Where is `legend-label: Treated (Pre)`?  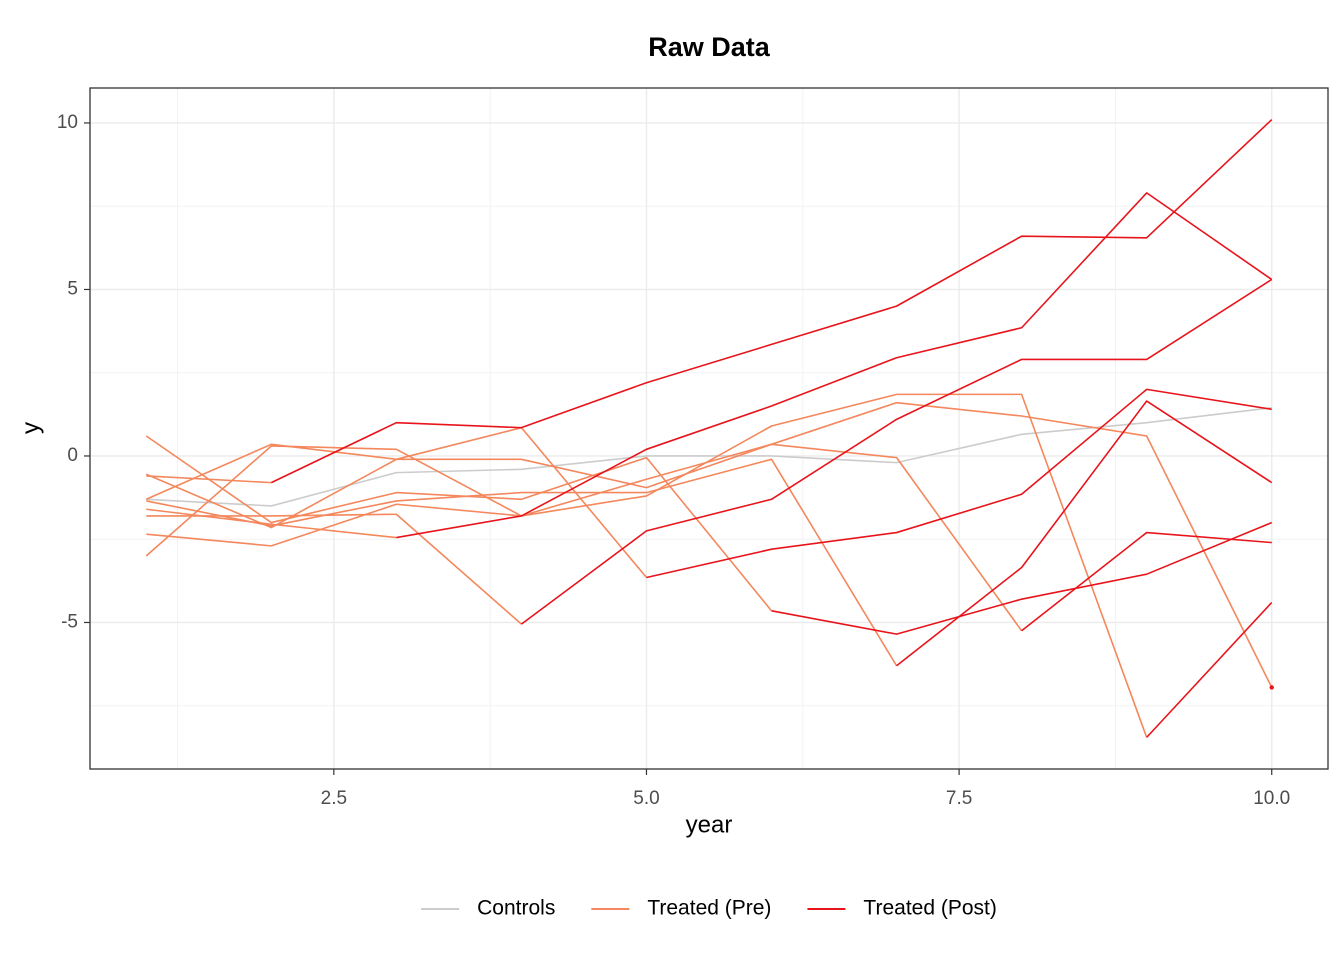 legend-label: Treated (Pre) is located at coordinates (709, 908).